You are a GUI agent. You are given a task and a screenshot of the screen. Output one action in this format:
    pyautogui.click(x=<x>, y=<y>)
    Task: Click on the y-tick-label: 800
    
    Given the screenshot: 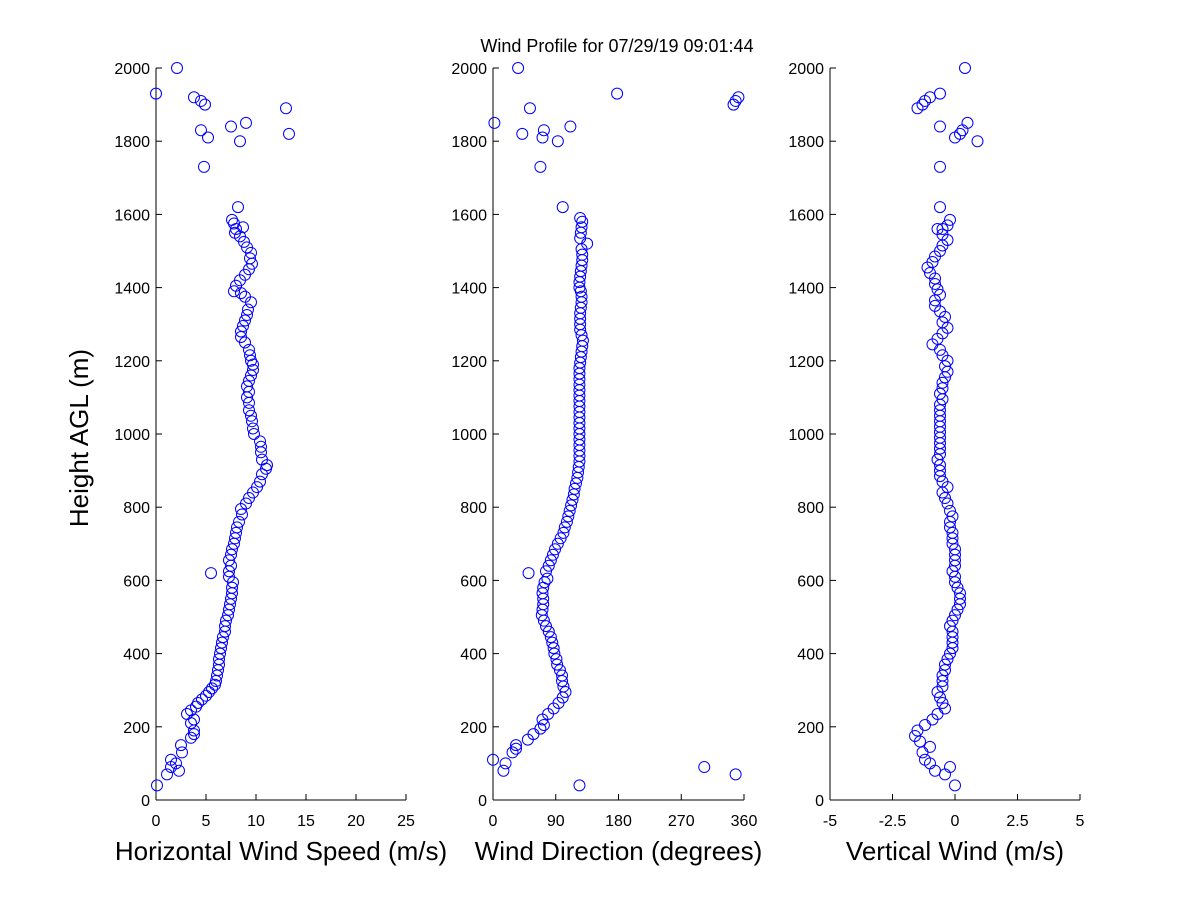 What is the action you would take?
    pyautogui.click(x=136, y=508)
    